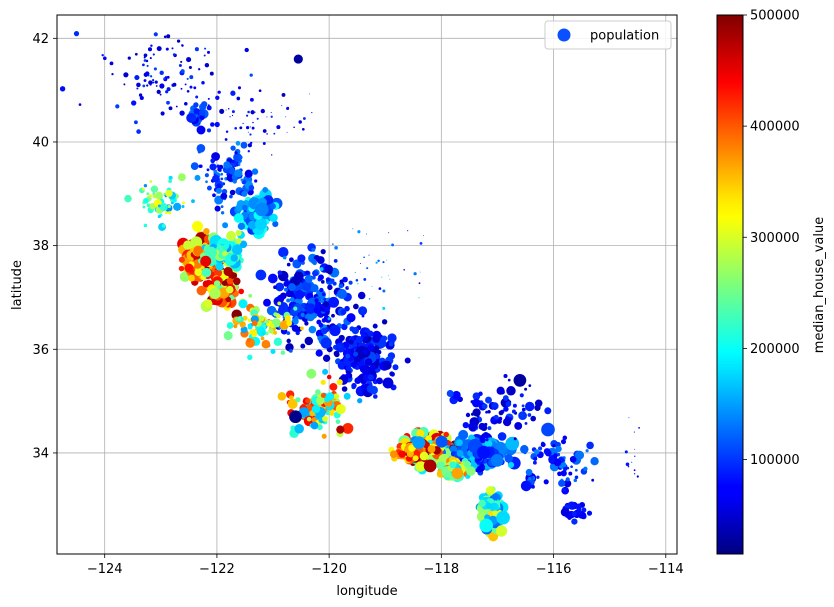  Describe the element at coordinates (105, 569) in the screenshot. I see `x-tick-label: −124` at that location.